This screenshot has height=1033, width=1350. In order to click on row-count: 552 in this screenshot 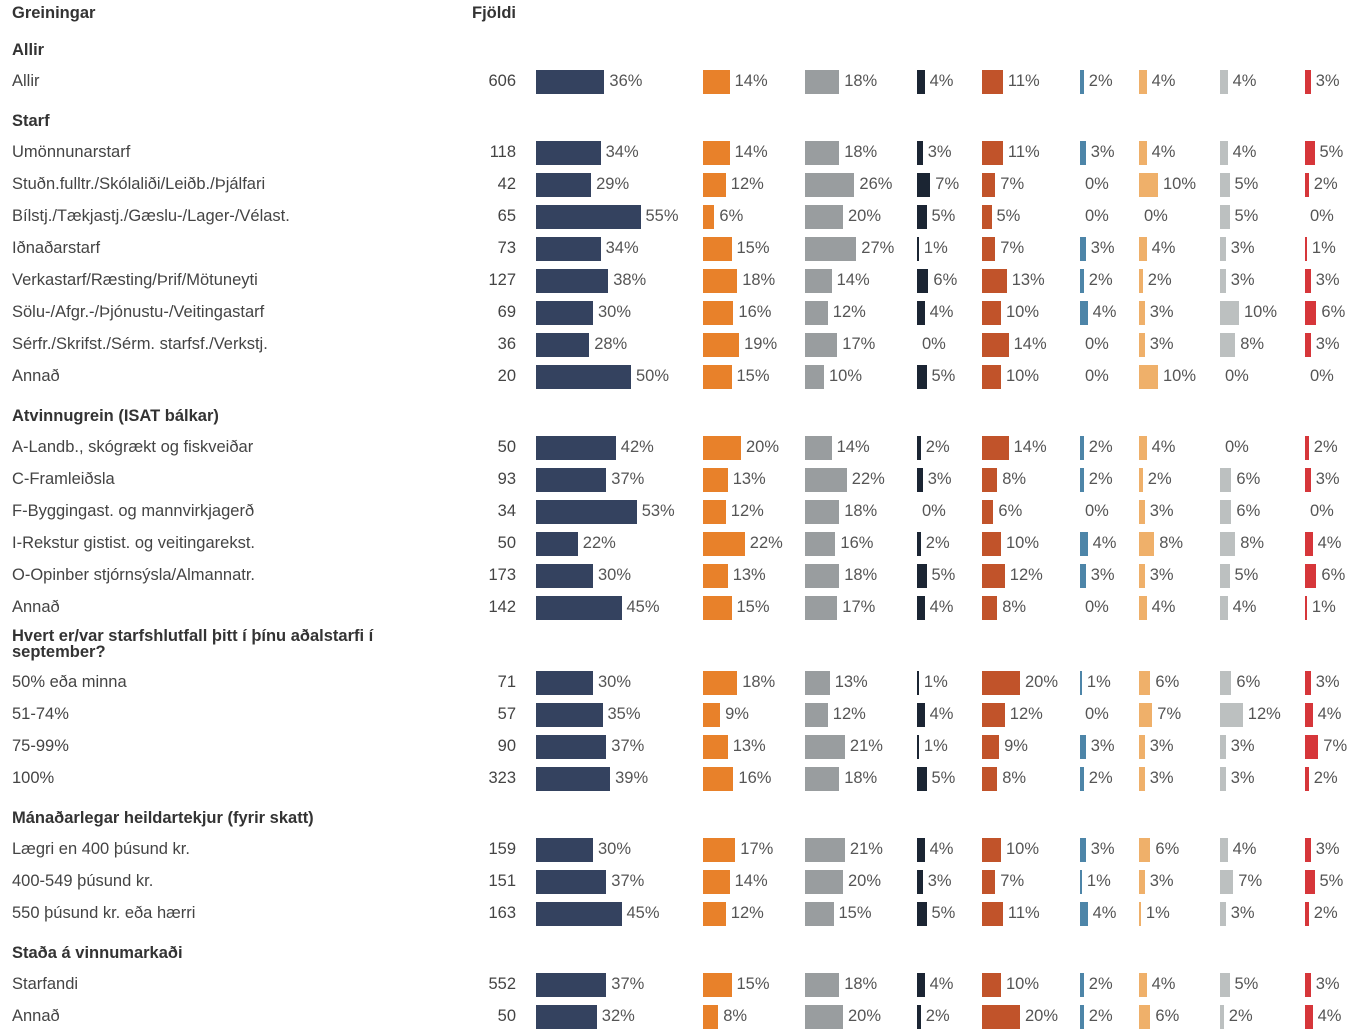, I will do `click(502, 984)`.